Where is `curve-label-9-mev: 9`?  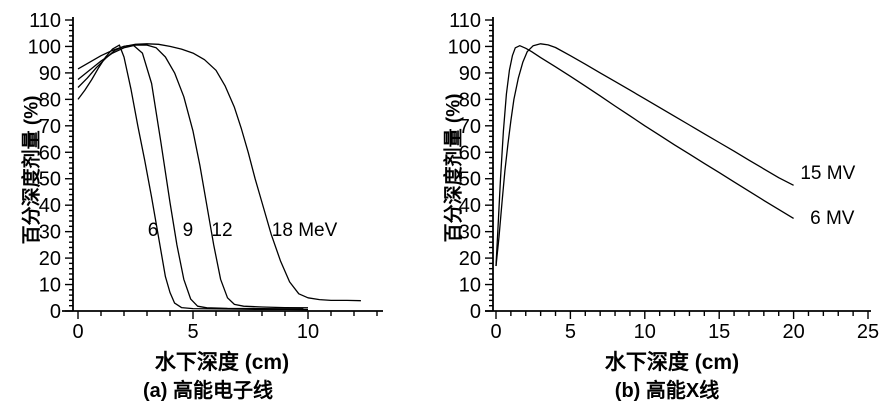 curve-label-9-mev: 9 is located at coordinates (188, 230).